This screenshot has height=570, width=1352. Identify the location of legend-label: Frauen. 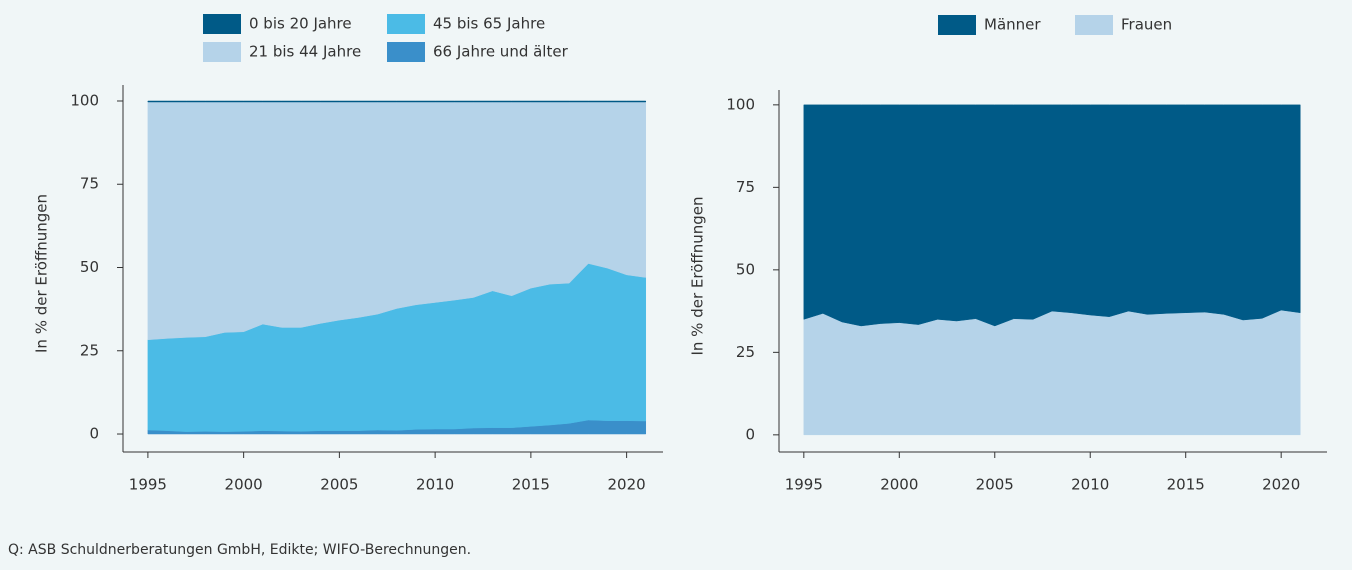
(1146, 25).